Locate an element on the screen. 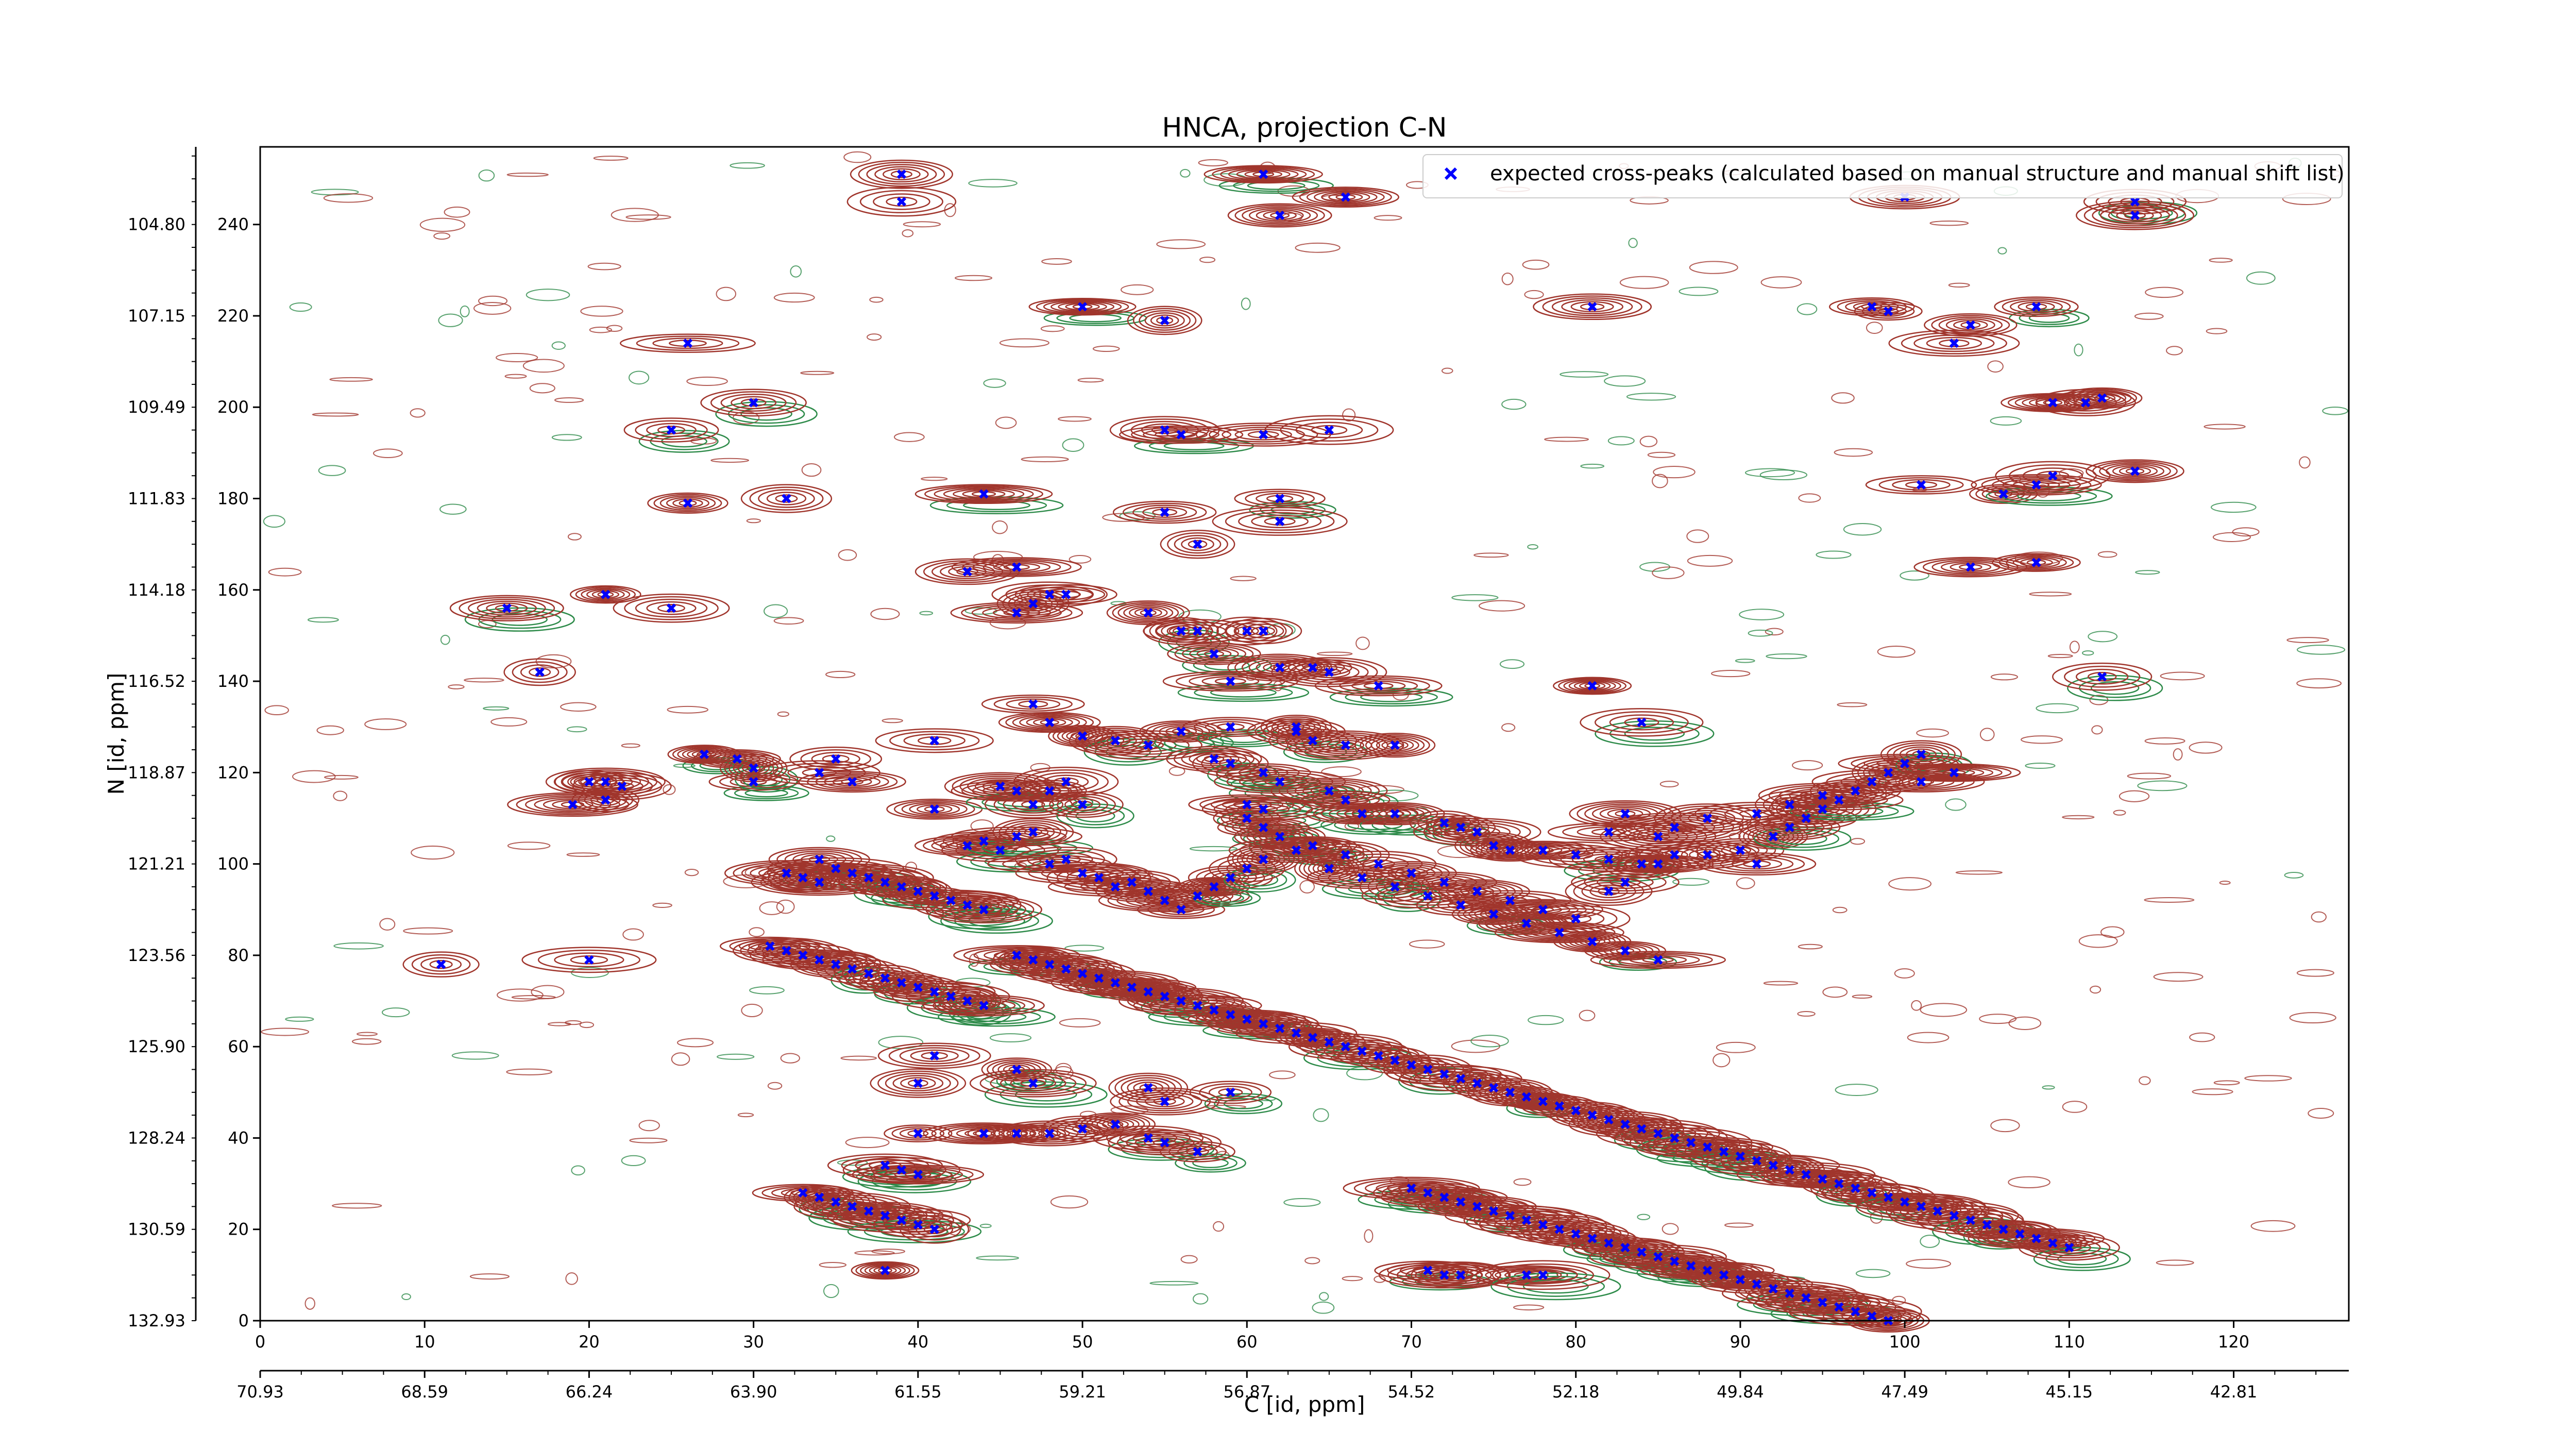  legend-marker-icon is located at coordinates (1451, 173).